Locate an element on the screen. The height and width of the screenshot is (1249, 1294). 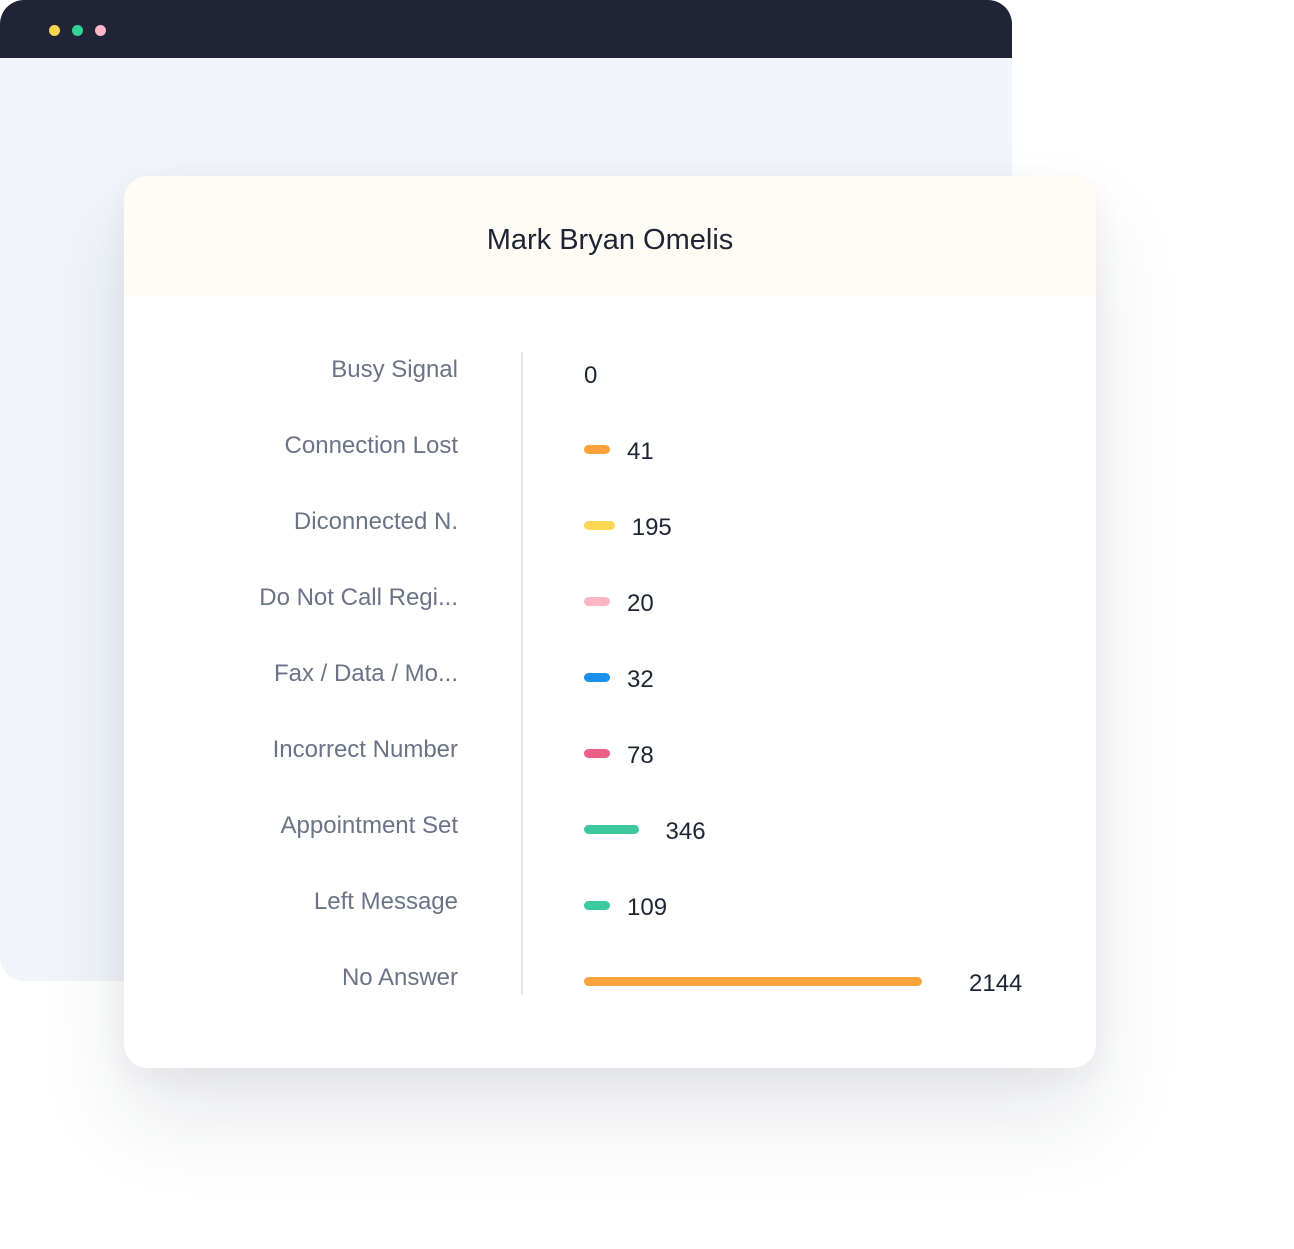
card-title: Mark Bryan Omelis is located at coordinates (610, 240).